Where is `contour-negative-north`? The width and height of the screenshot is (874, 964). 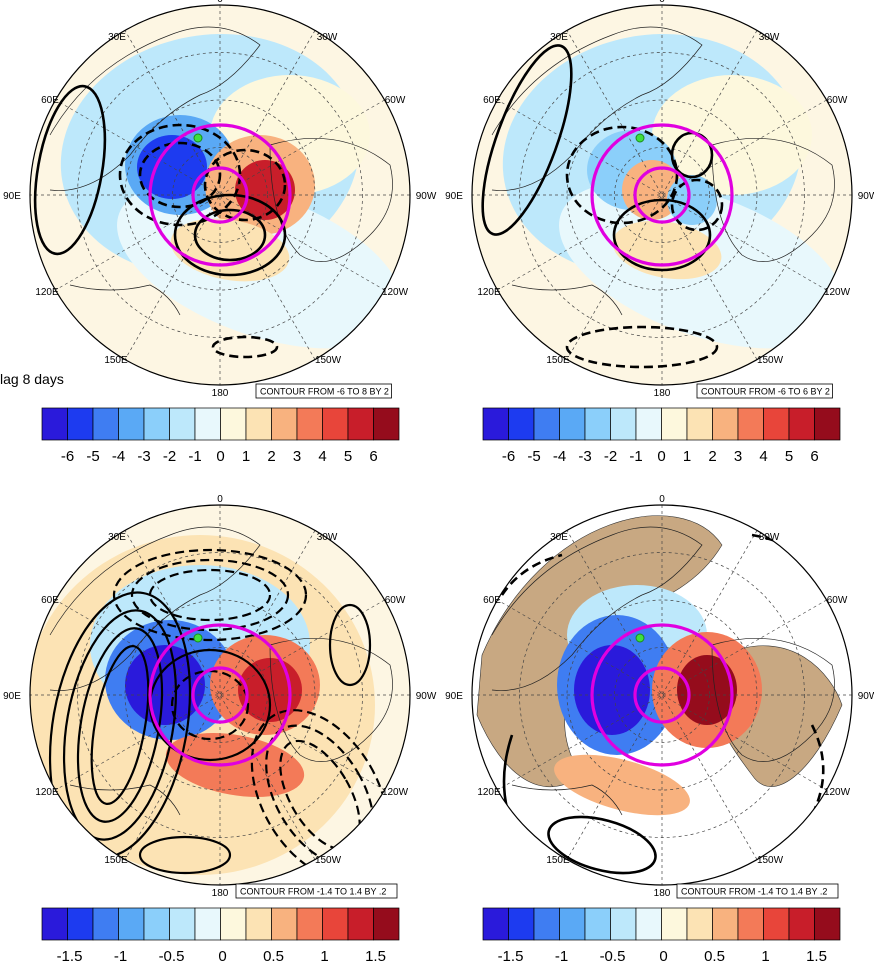 contour-negative-north is located at coordinates (210, 595).